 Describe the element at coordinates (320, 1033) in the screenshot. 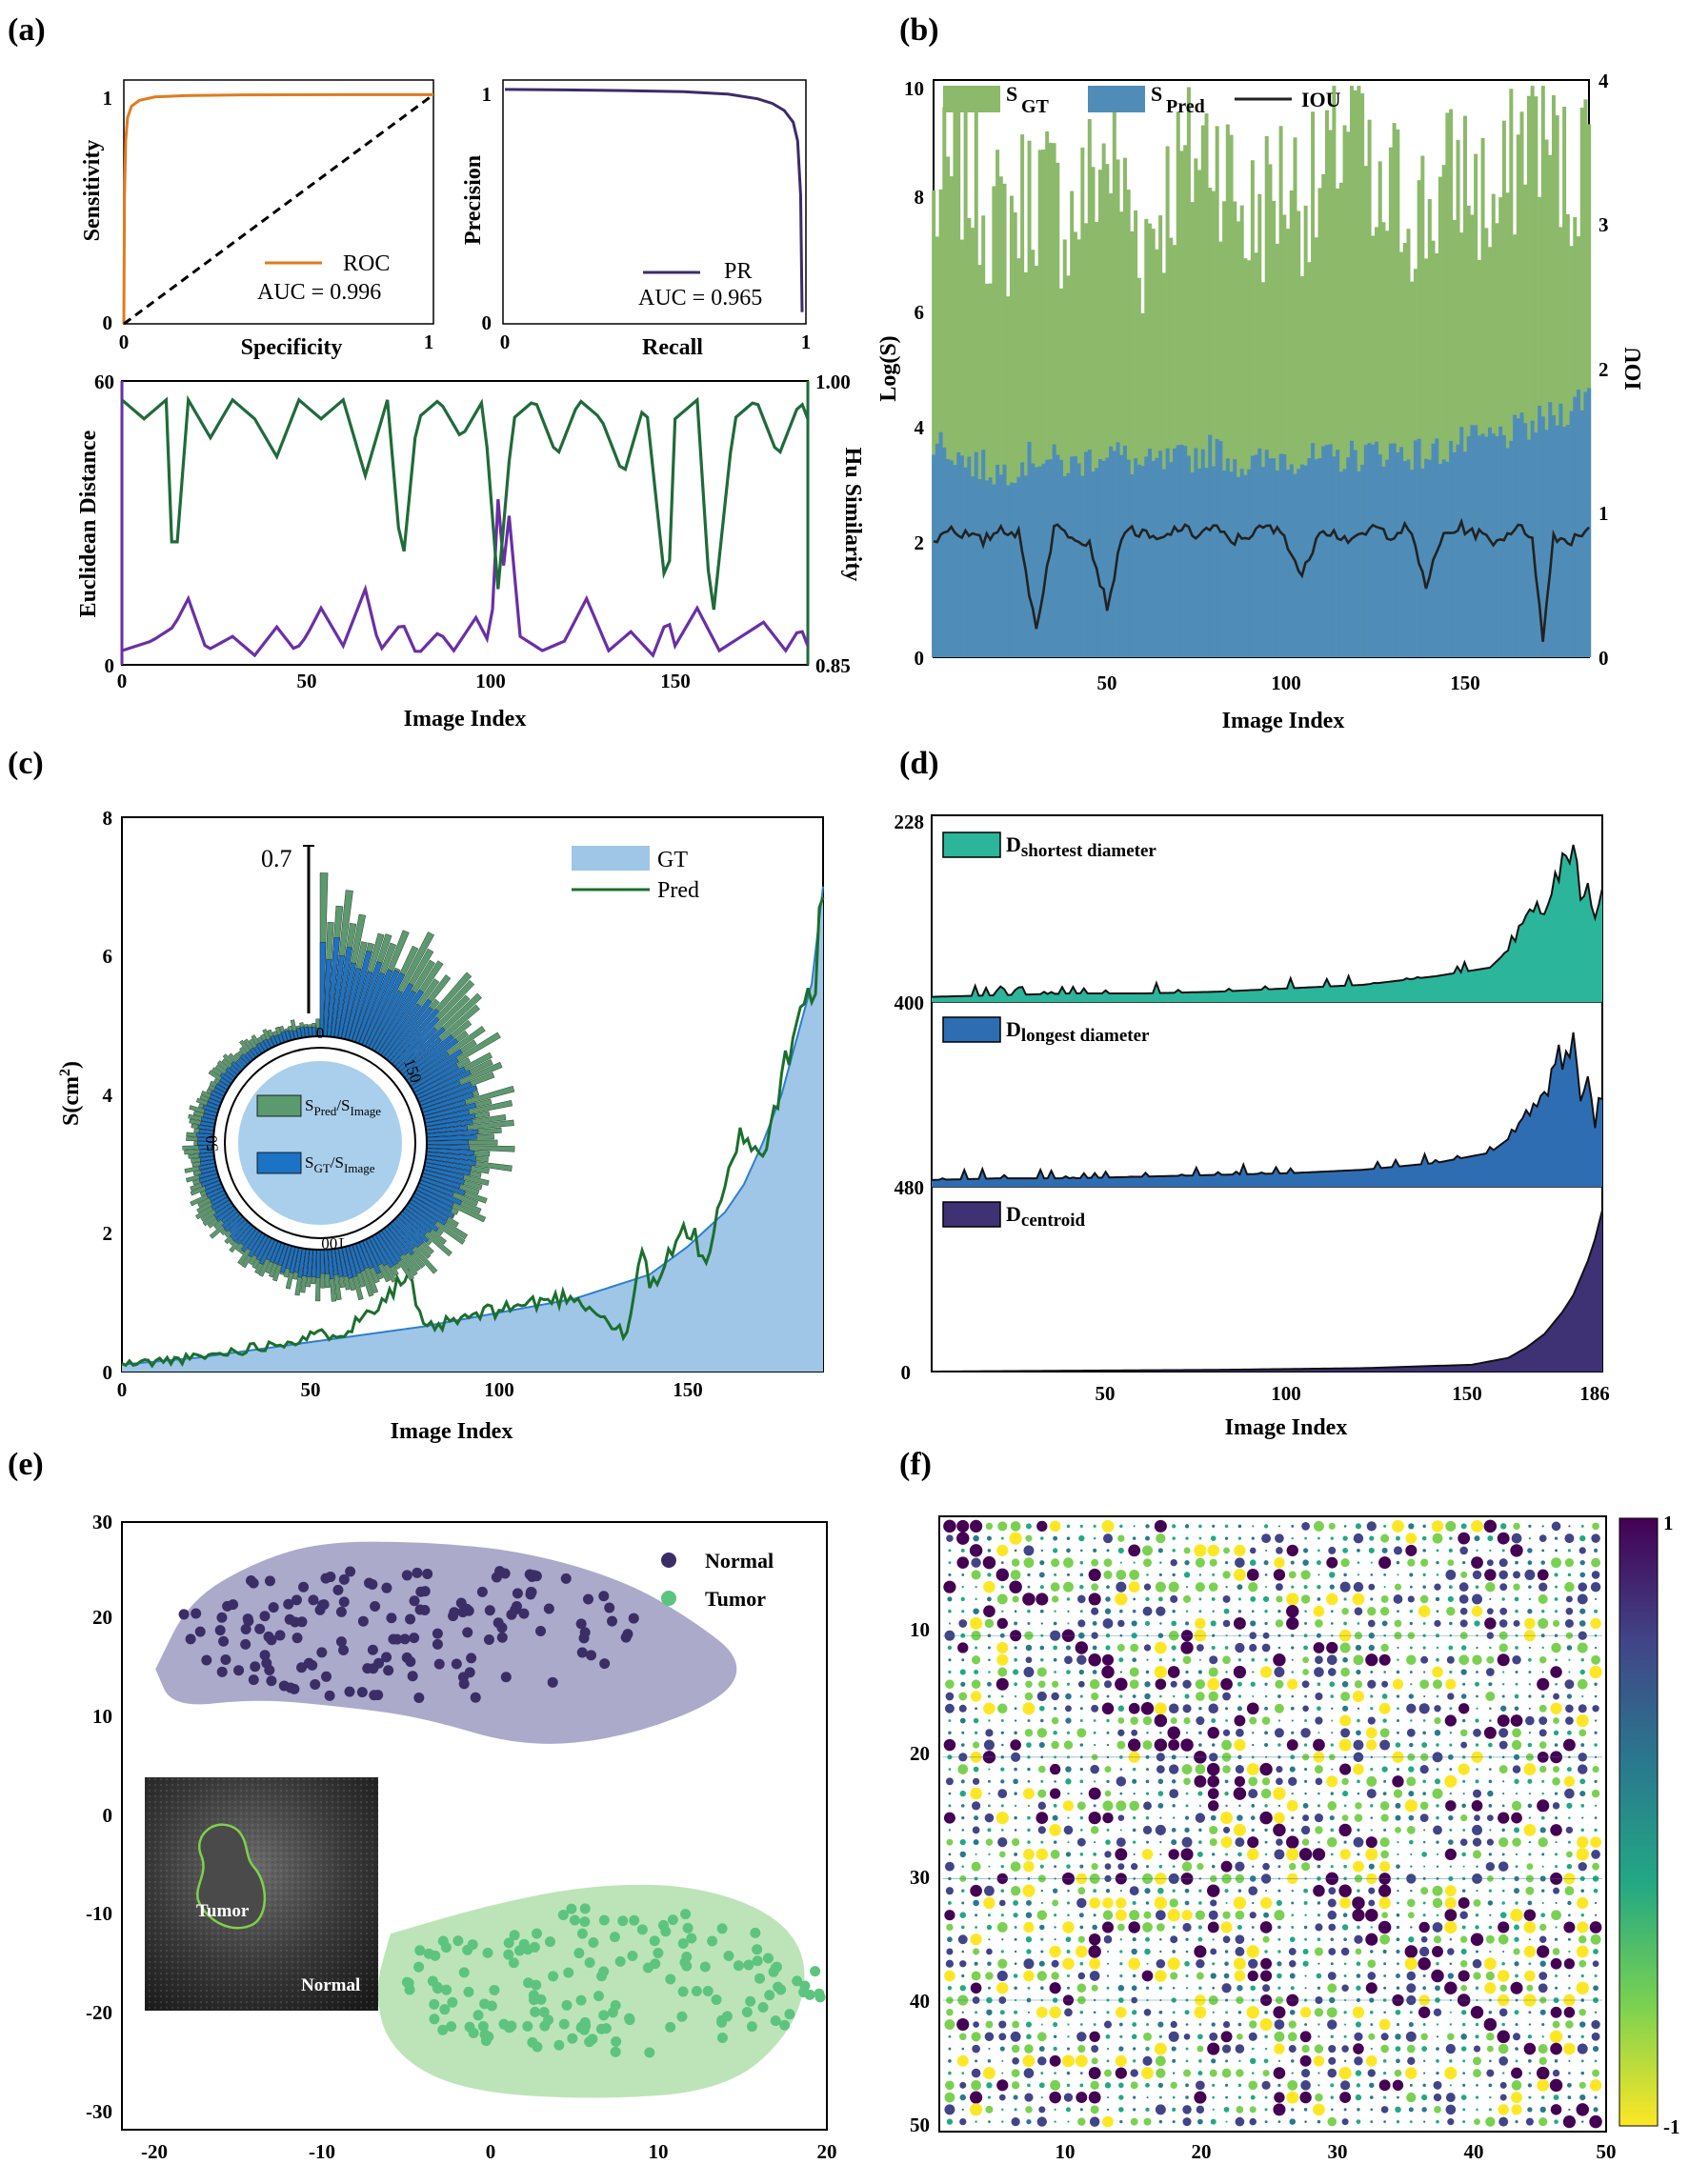

I see `polar-angle-0: 0` at that location.